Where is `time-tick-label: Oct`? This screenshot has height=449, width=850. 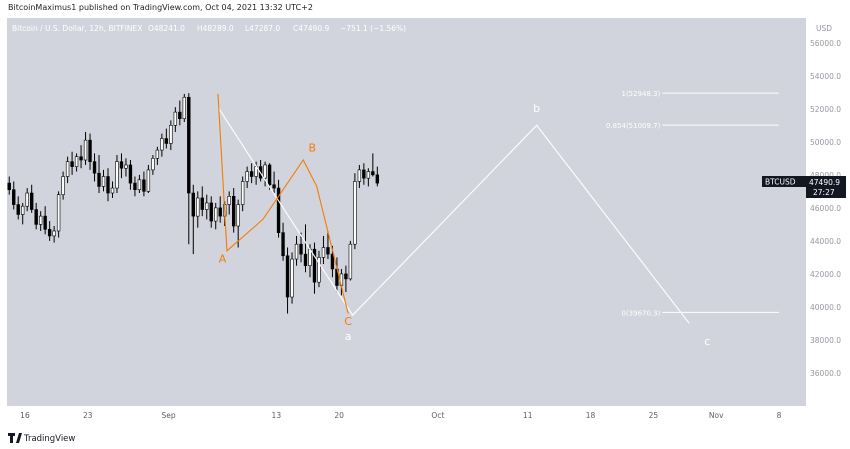
time-tick-label: Oct is located at coordinates (437, 415).